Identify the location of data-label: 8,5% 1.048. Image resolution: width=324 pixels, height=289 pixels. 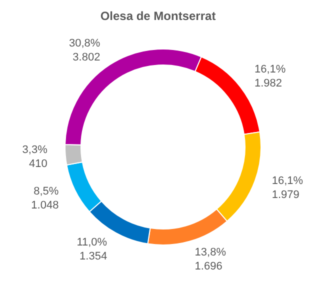
(45, 199).